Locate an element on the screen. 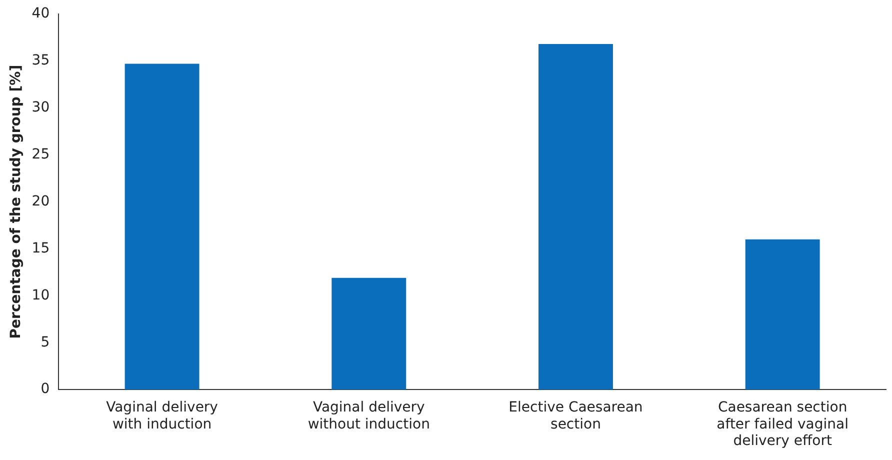  x-tick-label: Elective Caesarean section is located at coordinates (575, 416).